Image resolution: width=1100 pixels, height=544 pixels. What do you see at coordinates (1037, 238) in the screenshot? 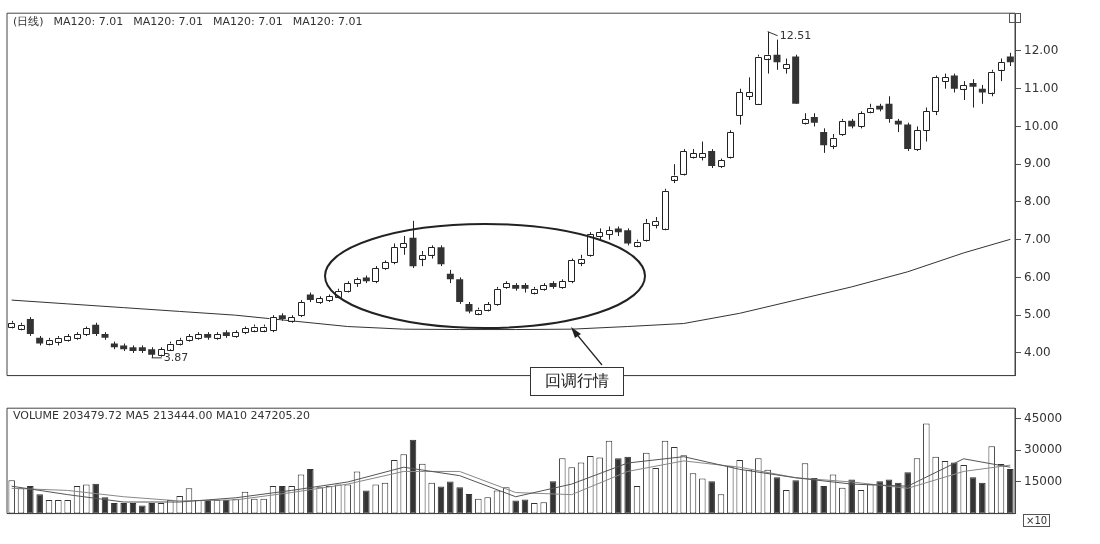
I see `y-tick-label: 7.00` at bounding box center [1037, 238].